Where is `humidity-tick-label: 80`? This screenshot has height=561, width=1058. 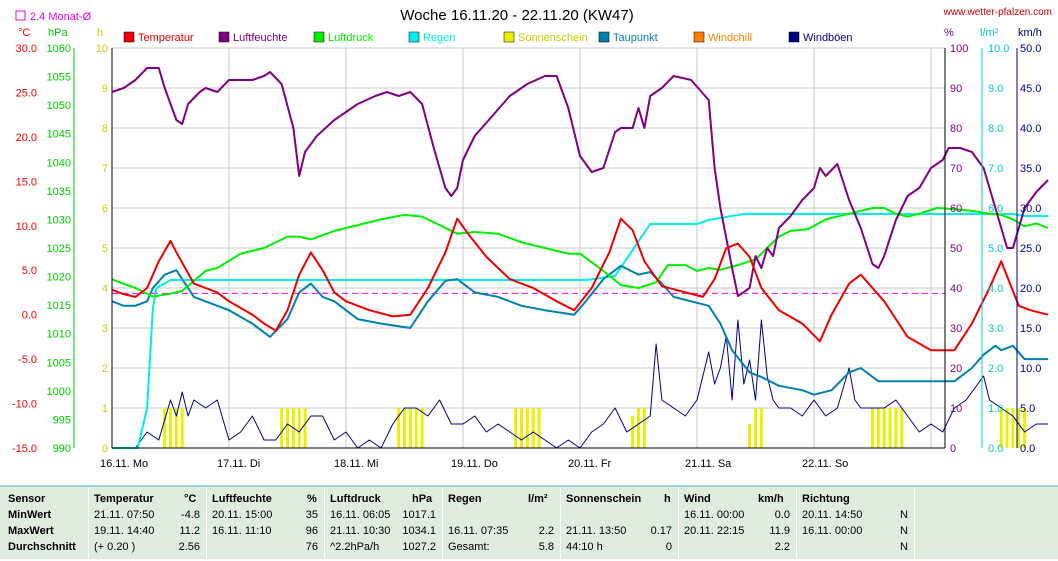
humidity-tick-label: 80 is located at coordinates (956, 129).